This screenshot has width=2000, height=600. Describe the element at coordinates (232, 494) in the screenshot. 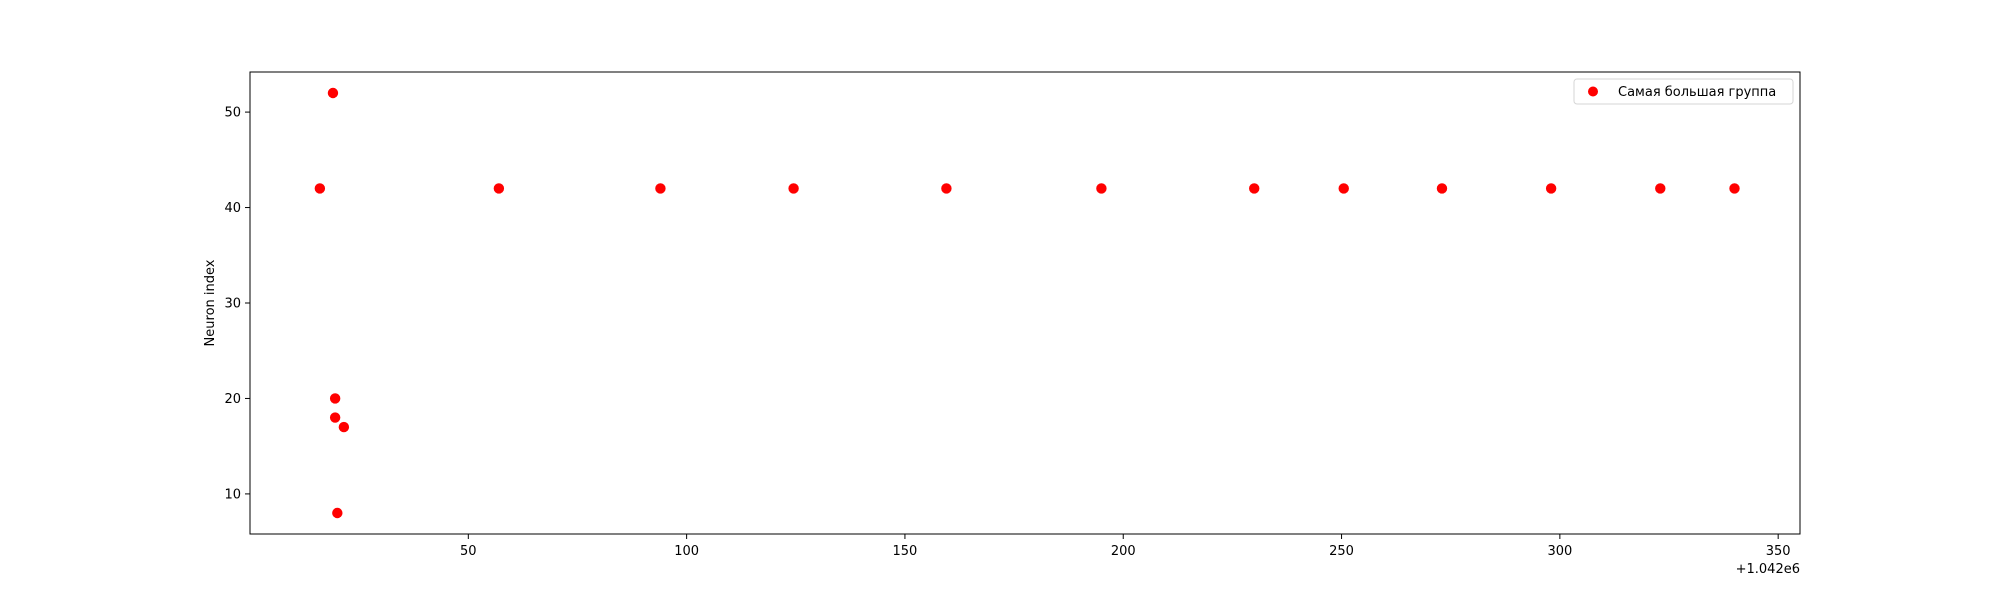

I see `y-tick-label: 10` at that location.